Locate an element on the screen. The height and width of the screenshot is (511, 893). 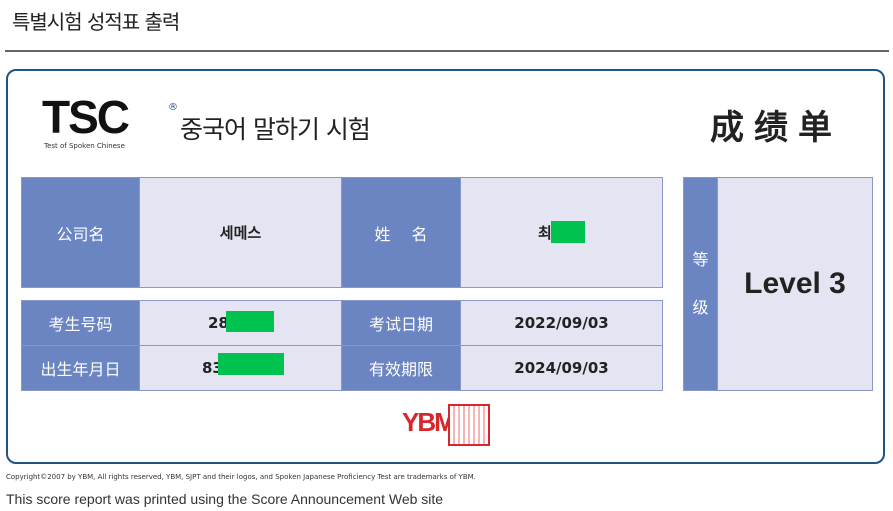
grade-label: 等 级 is located at coordinates (700, 284).